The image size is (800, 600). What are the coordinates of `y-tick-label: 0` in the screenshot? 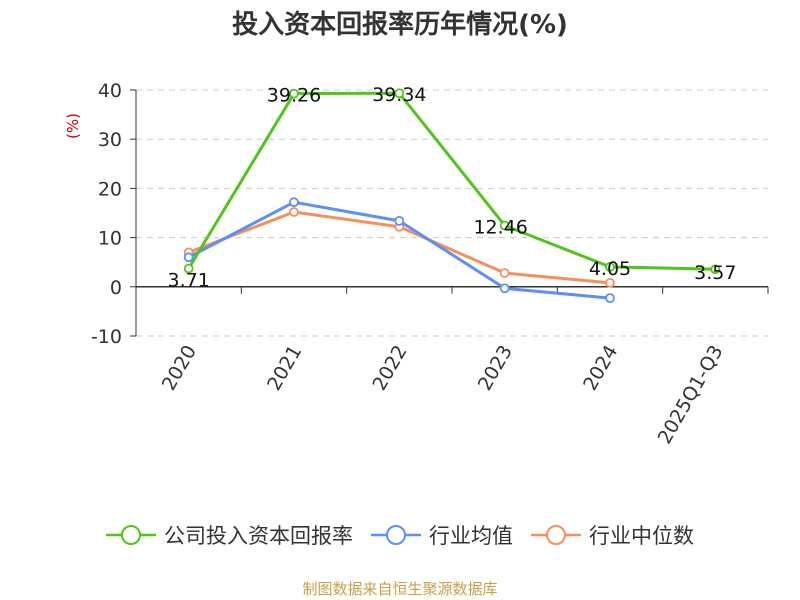 It's located at (116, 288).